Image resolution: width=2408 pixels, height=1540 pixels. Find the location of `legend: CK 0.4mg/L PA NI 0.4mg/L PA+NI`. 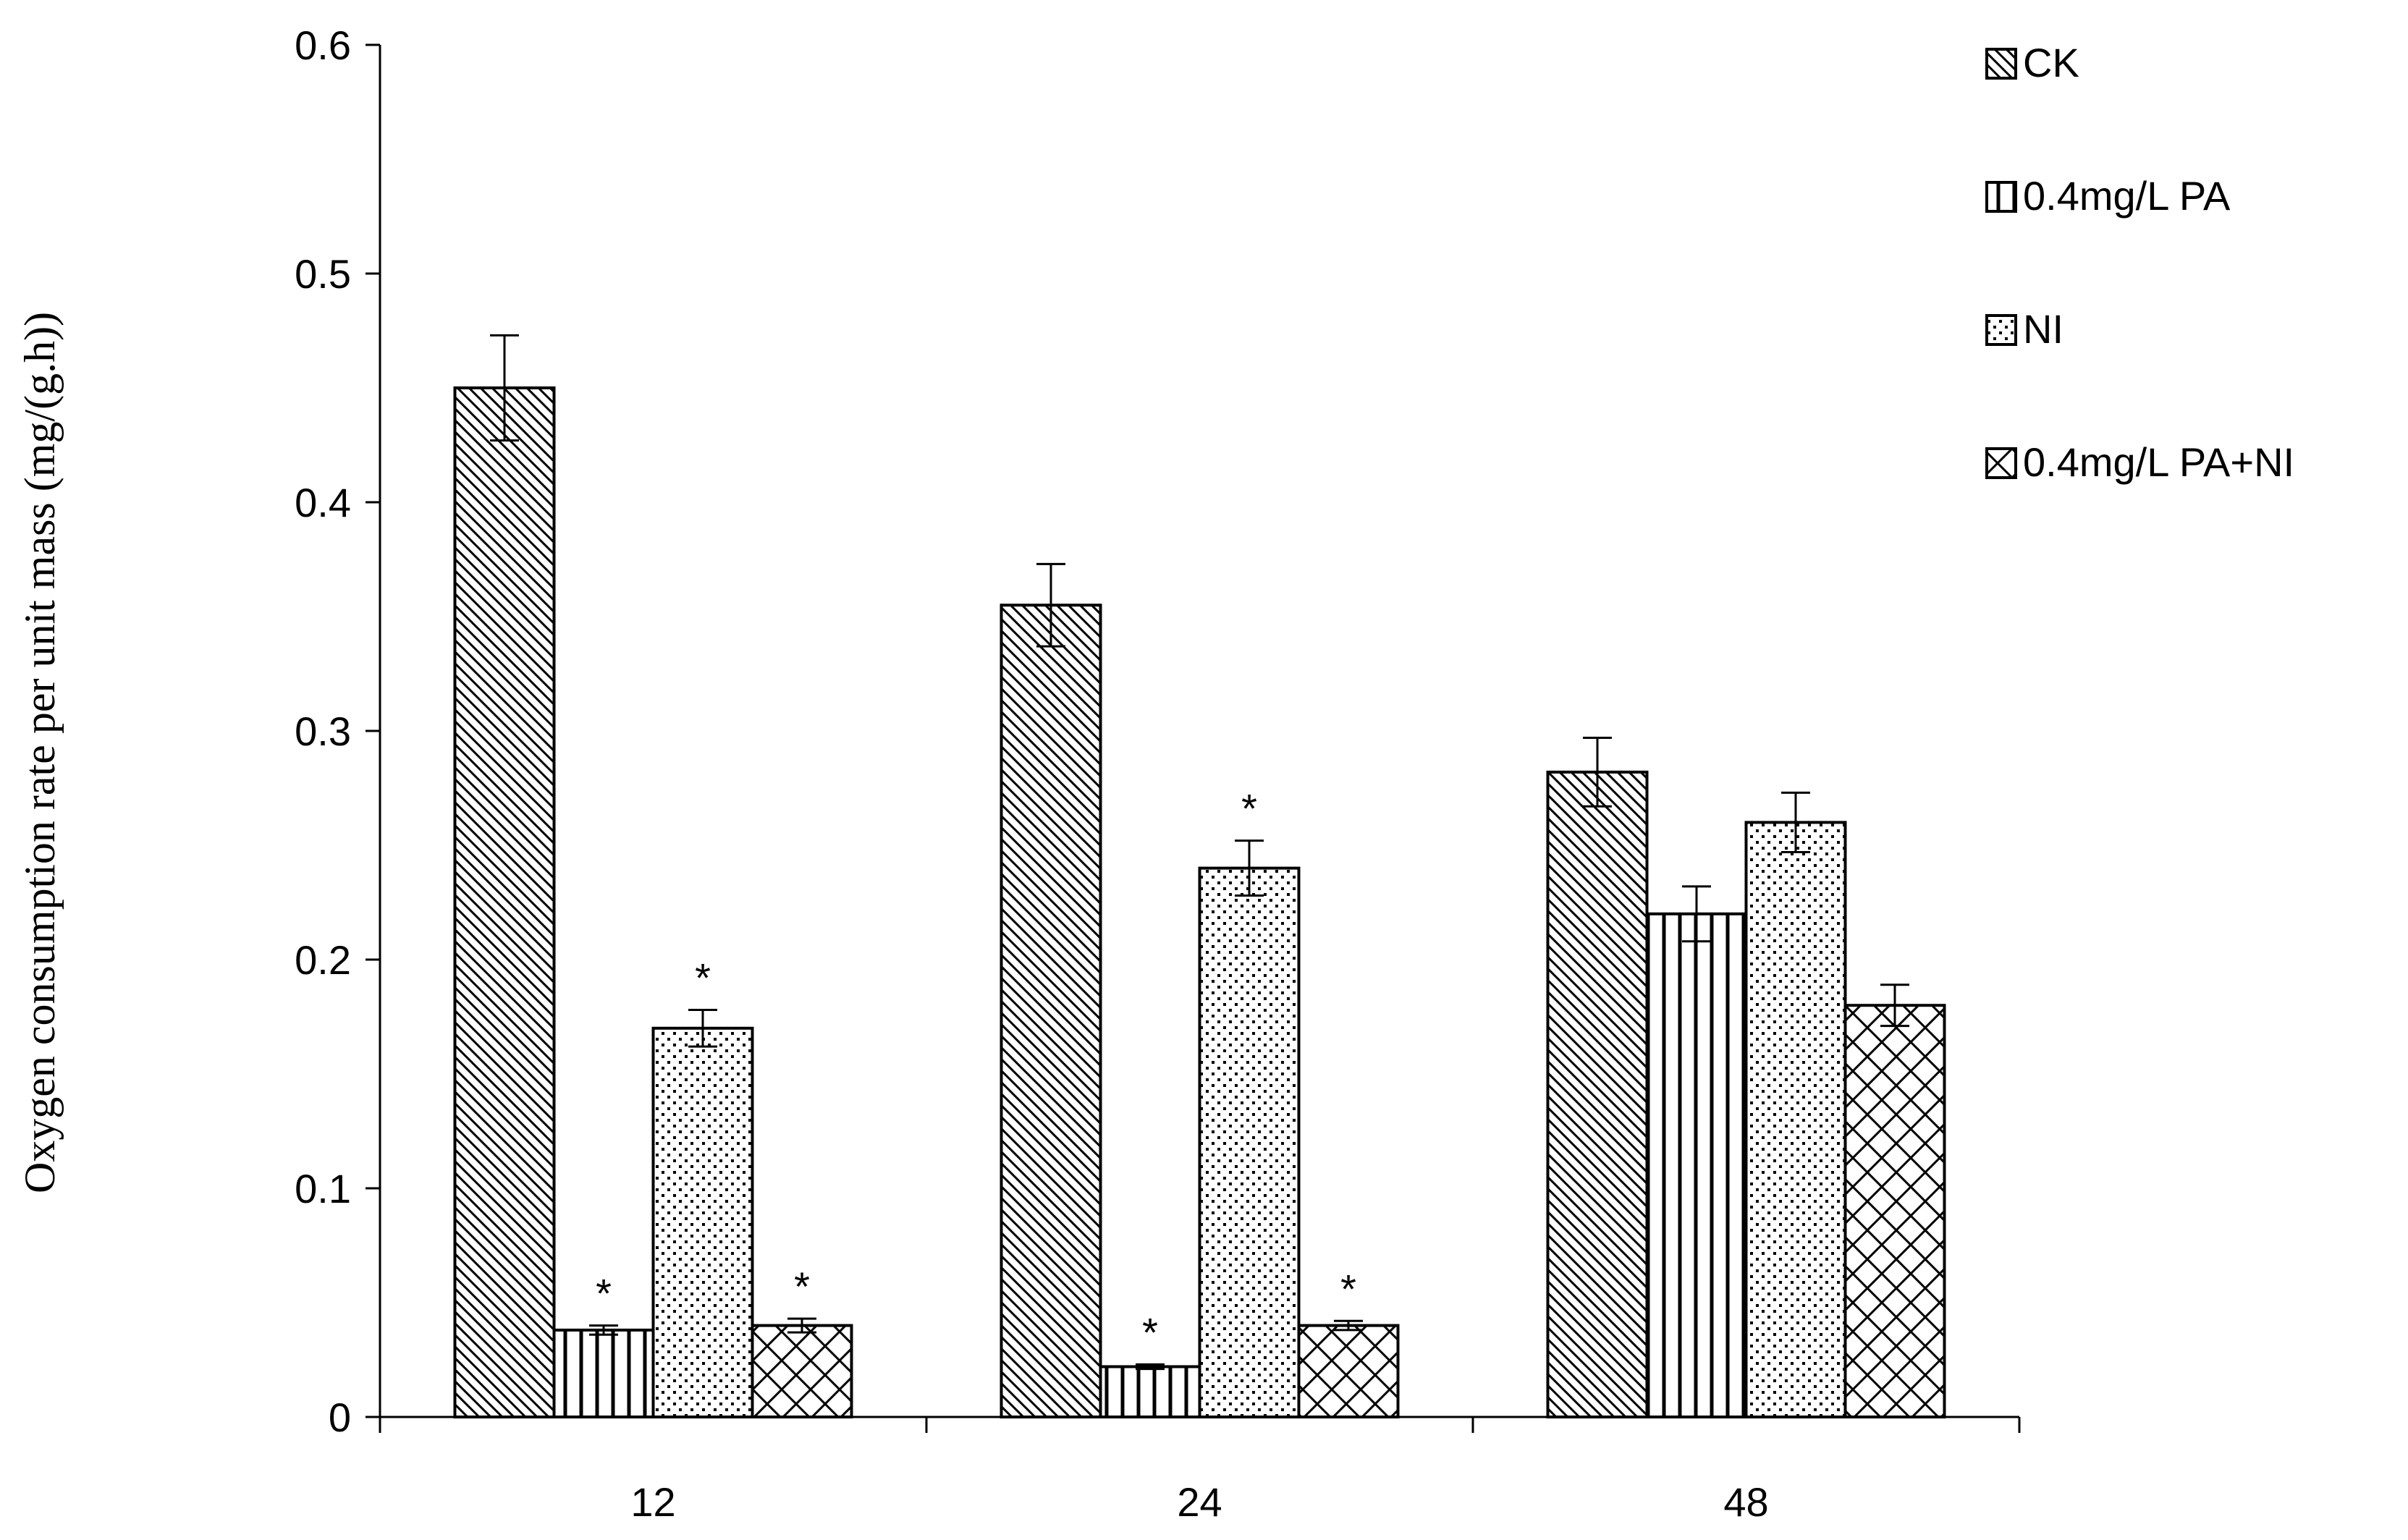

legend: CK 0.4mg/L PA NI 0.4mg/L PA+NI is located at coordinates (2139, 262).